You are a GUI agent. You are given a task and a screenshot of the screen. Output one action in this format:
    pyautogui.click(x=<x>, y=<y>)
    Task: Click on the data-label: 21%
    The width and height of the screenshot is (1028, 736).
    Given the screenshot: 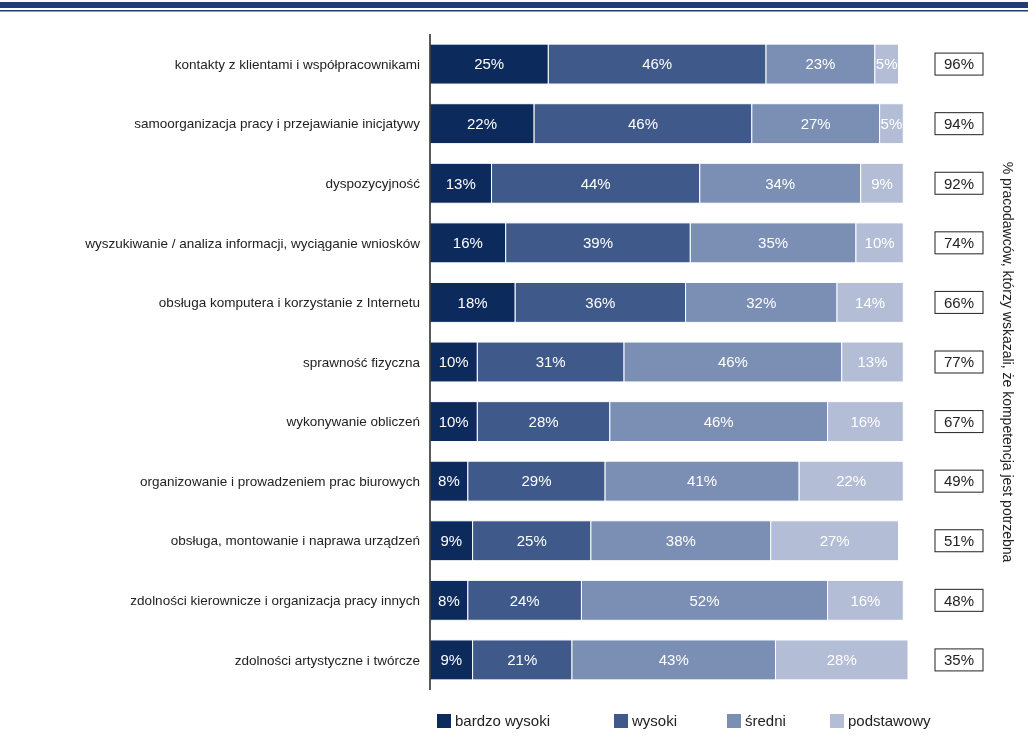 What is the action you would take?
    pyautogui.click(x=522, y=660)
    